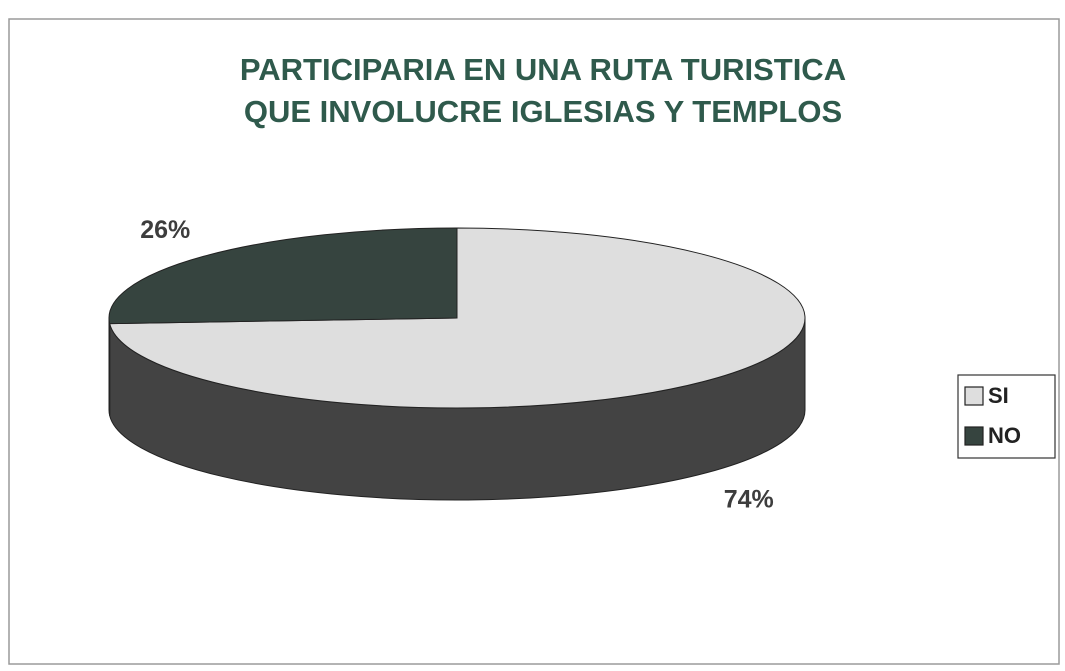 This screenshot has width=1065, height=671. What do you see at coordinates (165, 230) in the screenshot?
I see `data-label: 26%` at bounding box center [165, 230].